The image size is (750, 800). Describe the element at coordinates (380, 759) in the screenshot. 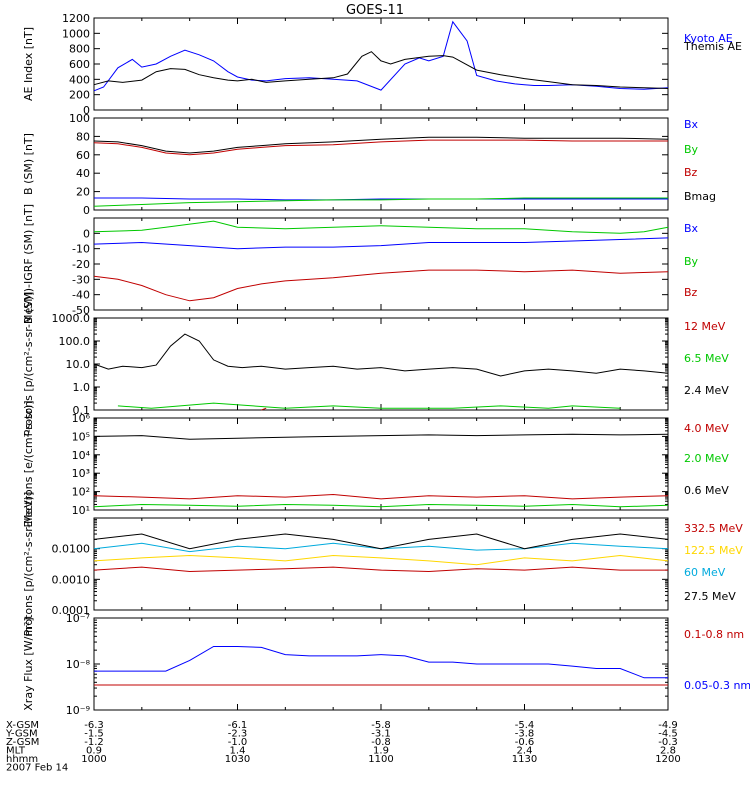

I see `footer-value: 1100` at that location.